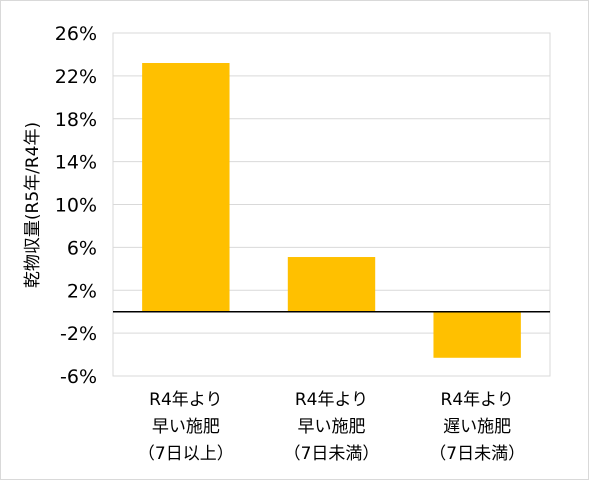  I want to click on y-tick-label: 10%, so click(76, 206).